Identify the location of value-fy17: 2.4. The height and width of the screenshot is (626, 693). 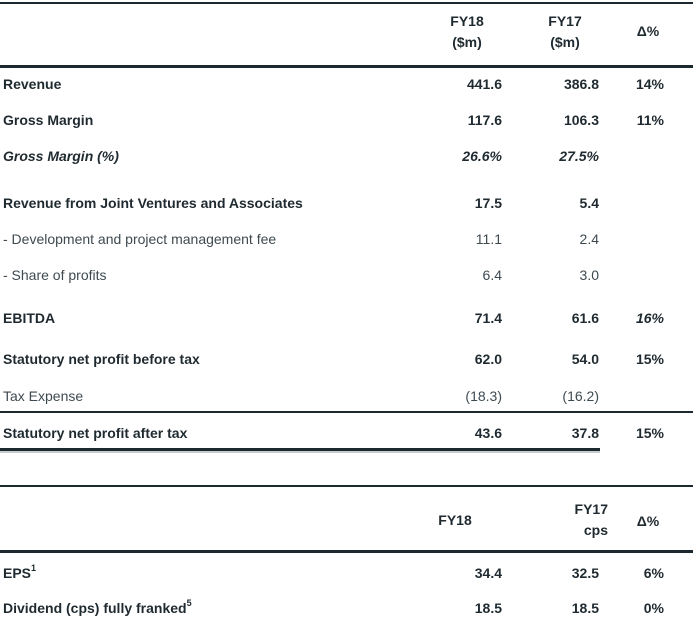
(589, 239).